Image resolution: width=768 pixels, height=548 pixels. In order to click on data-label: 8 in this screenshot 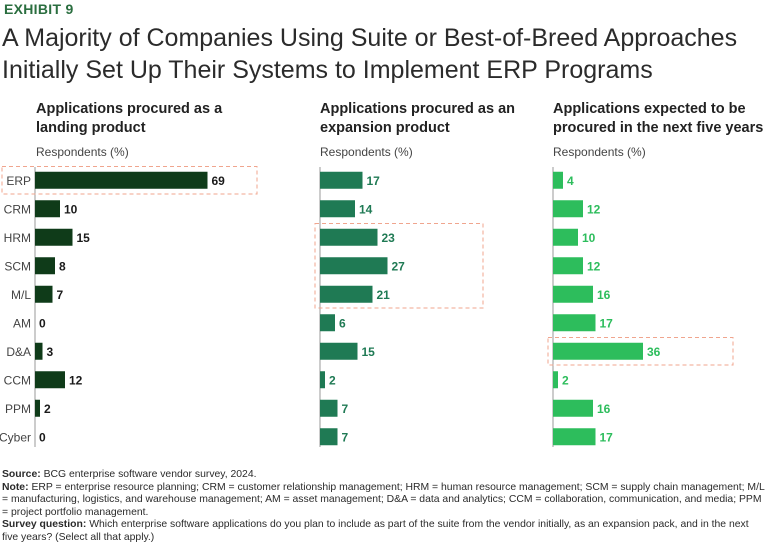, I will do `click(62, 266)`.